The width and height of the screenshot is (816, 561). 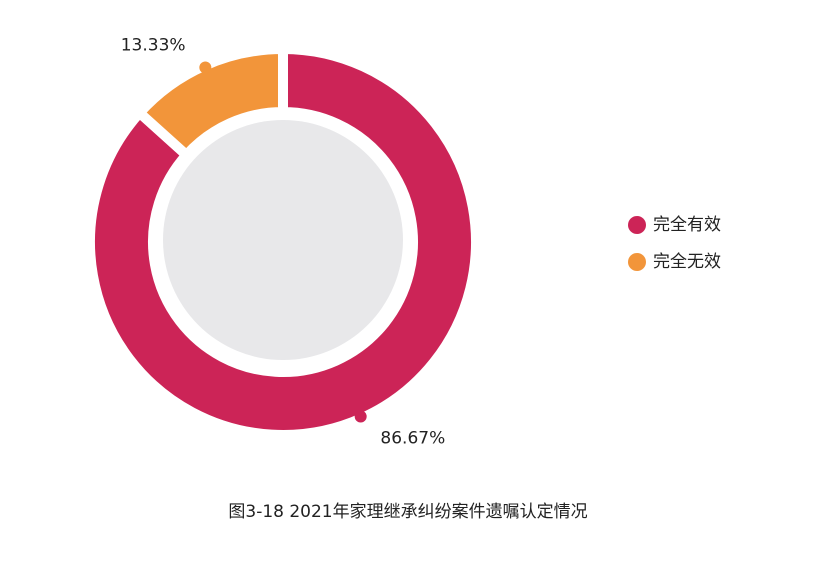 I want to click on legend-label: 完全无效, so click(x=687, y=262).